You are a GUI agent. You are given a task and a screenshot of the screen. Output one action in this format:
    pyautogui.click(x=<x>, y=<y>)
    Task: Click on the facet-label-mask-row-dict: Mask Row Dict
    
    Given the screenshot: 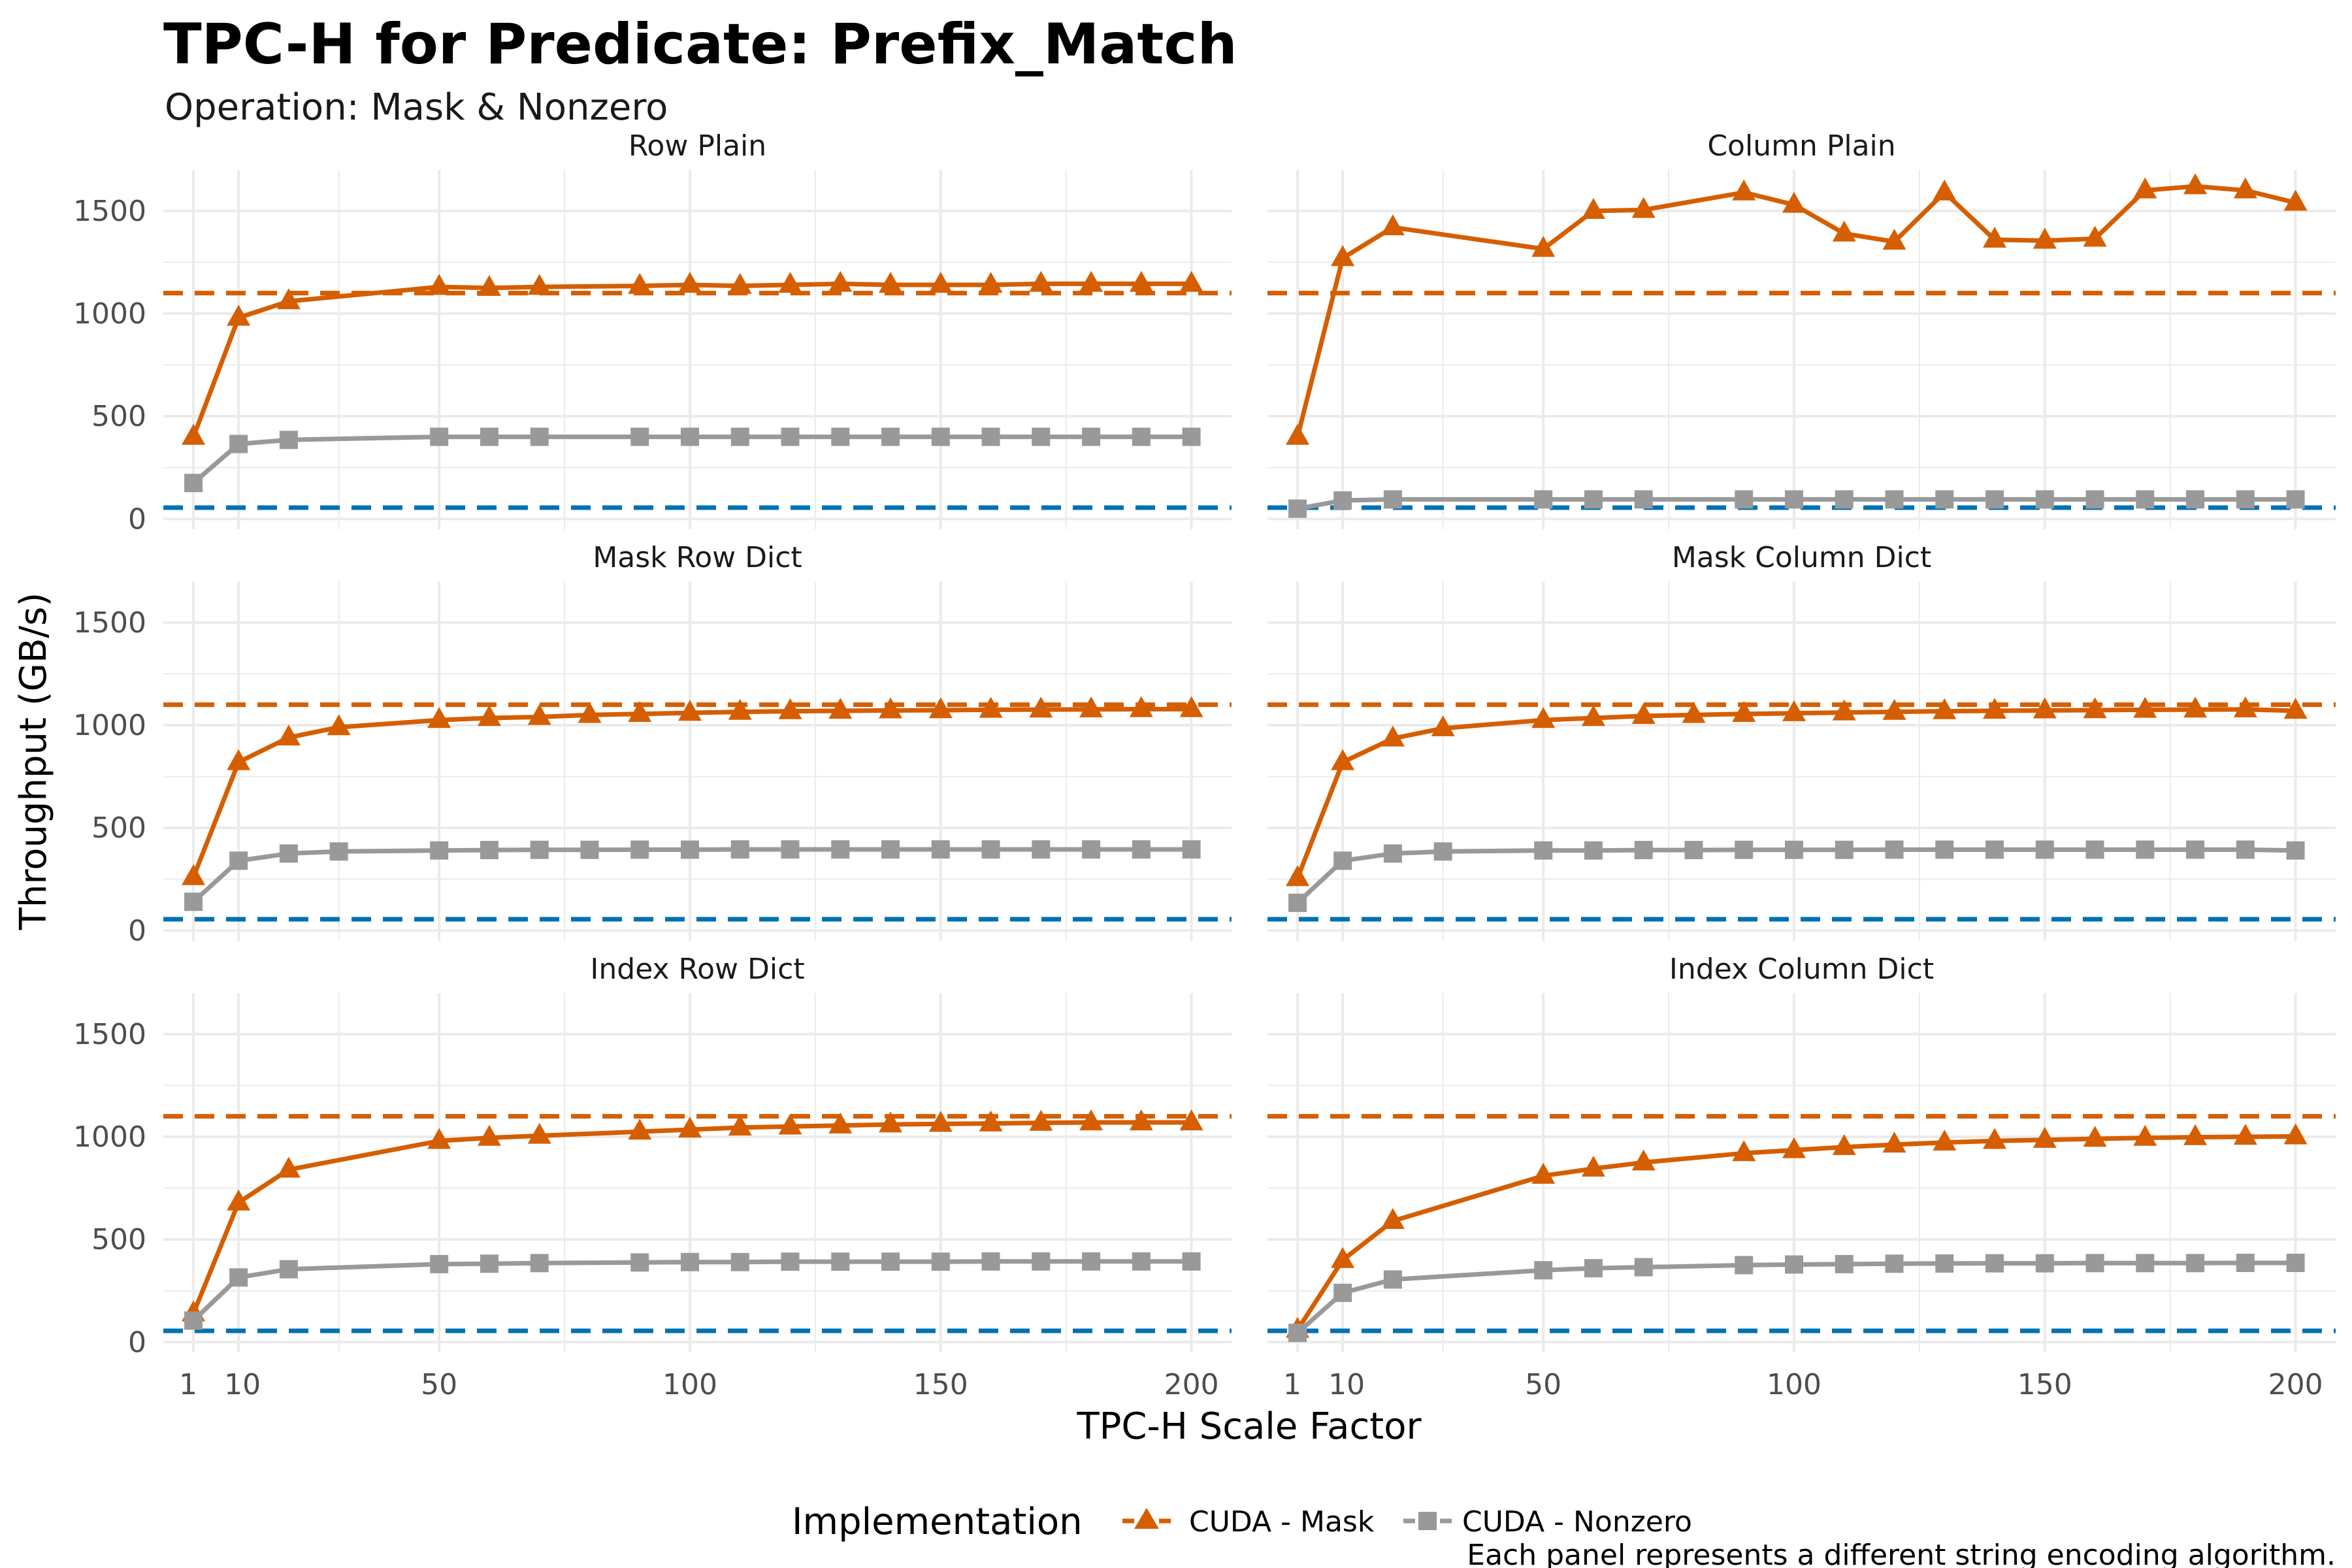 What is the action you would take?
    pyautogui.click(x=697, y=557)
    